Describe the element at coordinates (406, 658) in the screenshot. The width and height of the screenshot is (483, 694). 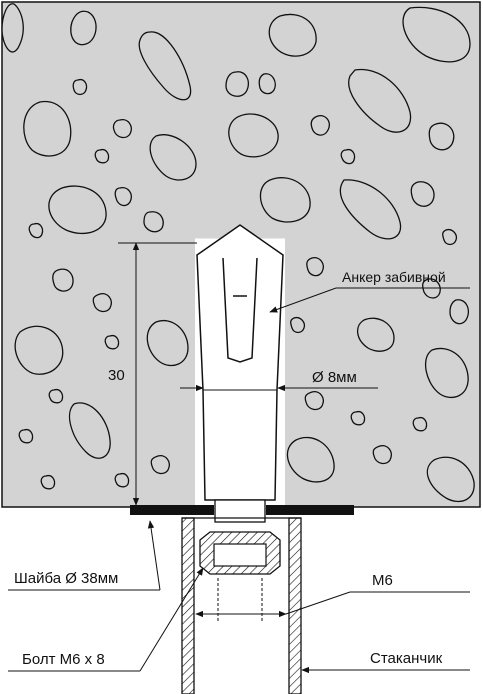
I see `cup-label: Стаканчик` at that location.